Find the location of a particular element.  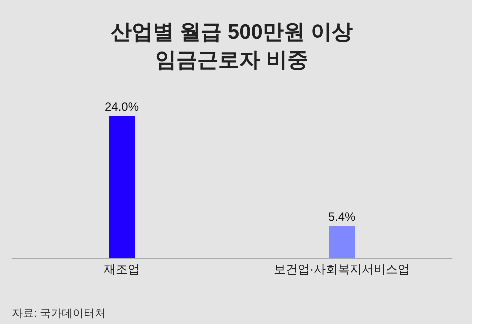

x-tick-label: 보건업·사회복지서비스업 is located at coordinates (342, 269).